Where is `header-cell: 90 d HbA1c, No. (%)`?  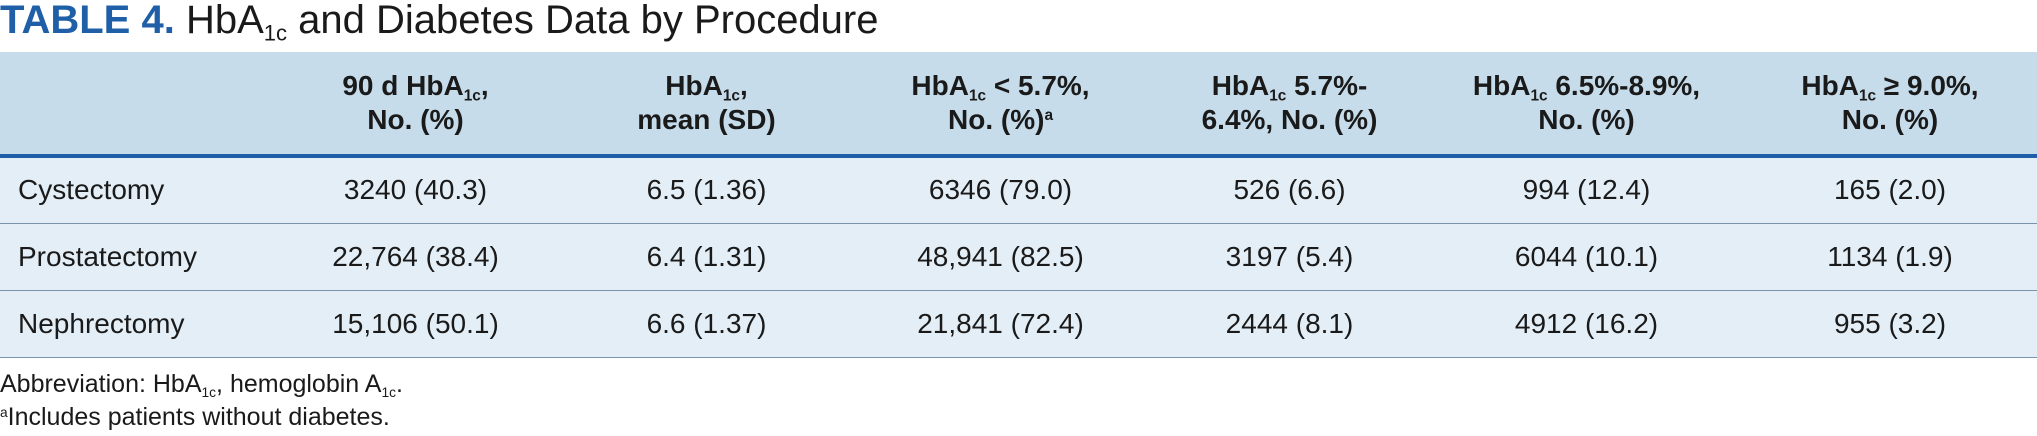
header-cell: 90 d HbA1c, No. (%) is located at coordinates (415, 104).